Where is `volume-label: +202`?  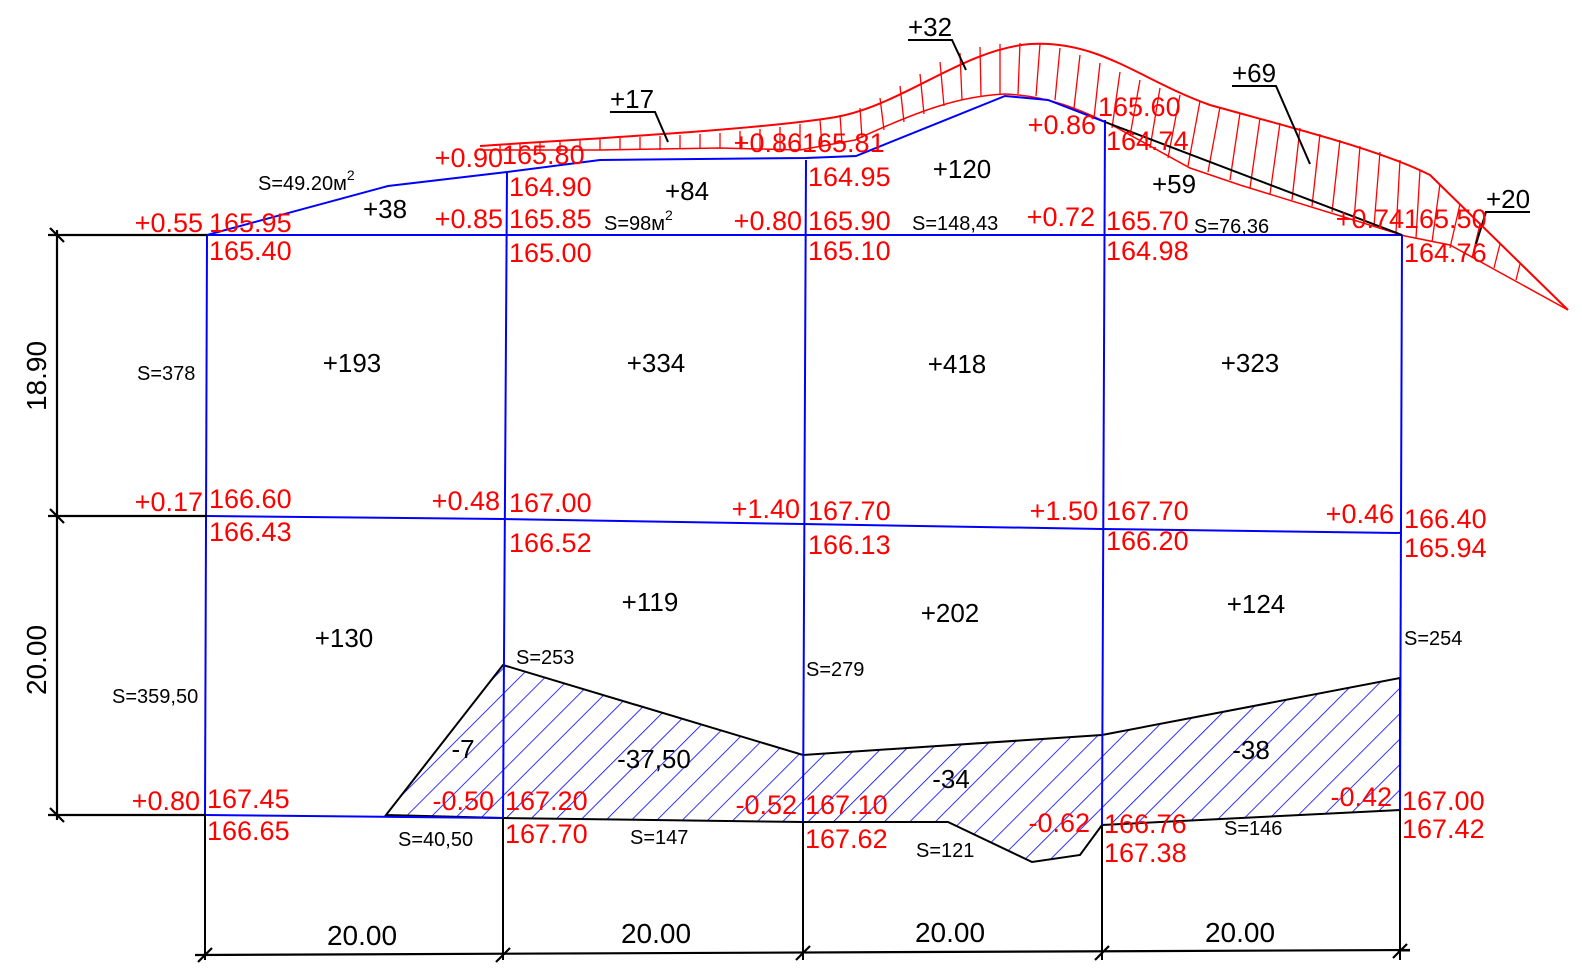
volume-label: +202 is located at coordinates (950, 613).